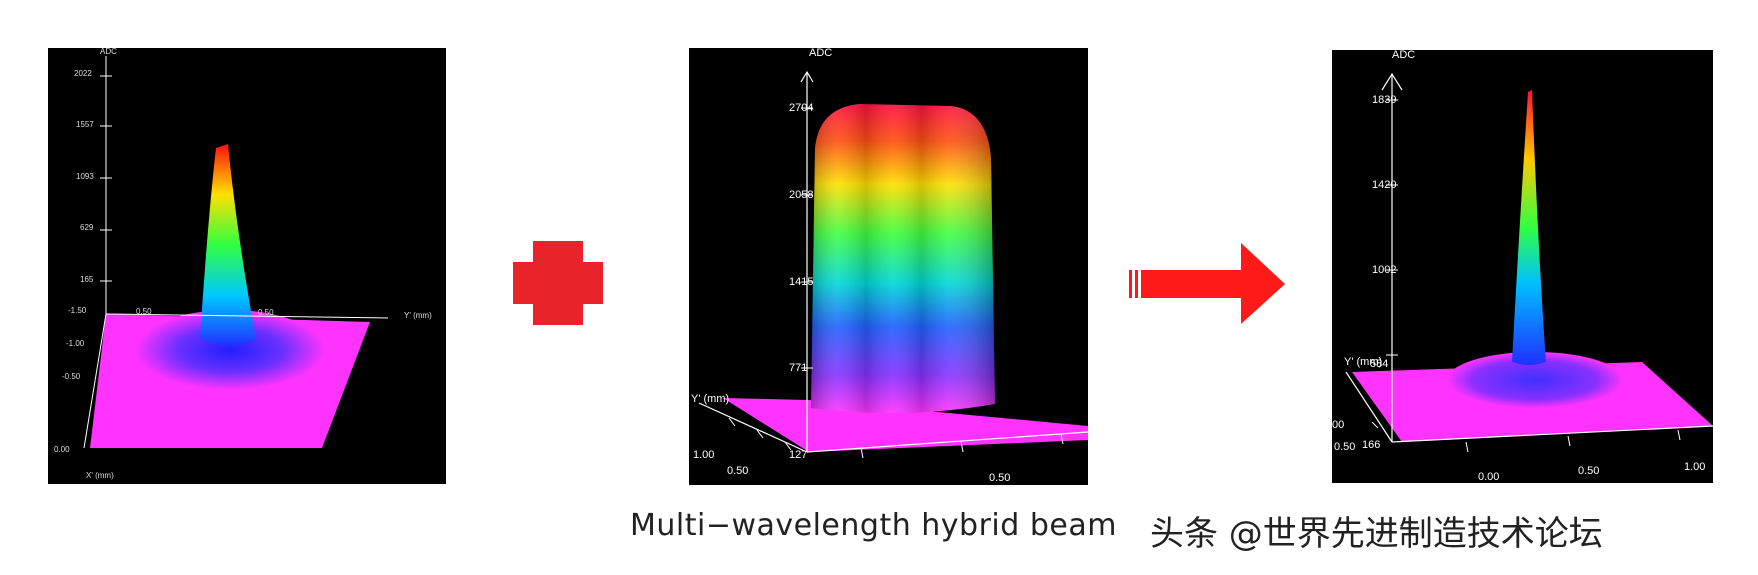 This screenshot has width=1758, height=575. Describe the element at coordinates (1384, 100) in the screenshot. I see `z-tick: 1839` at that location.